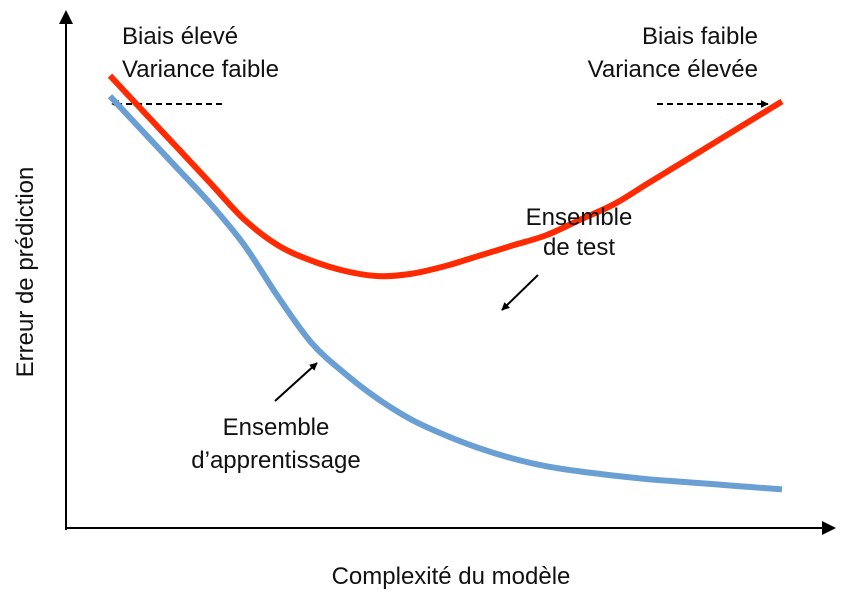 This screenshot has height=595, width=850. I want to click on x-axis-title: Complexité du modèle, so click(451, 576).